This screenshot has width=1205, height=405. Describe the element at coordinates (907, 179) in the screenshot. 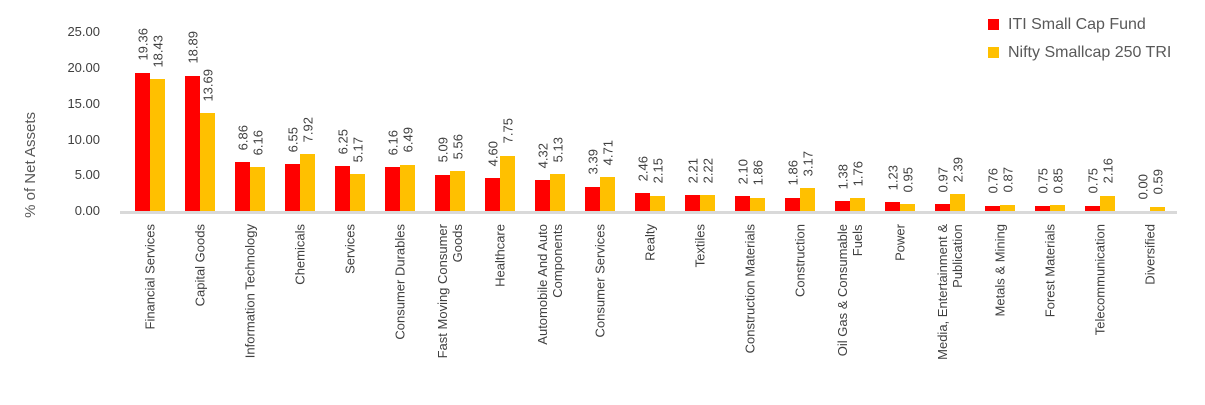

I see `value-label: 0.95` at that location.